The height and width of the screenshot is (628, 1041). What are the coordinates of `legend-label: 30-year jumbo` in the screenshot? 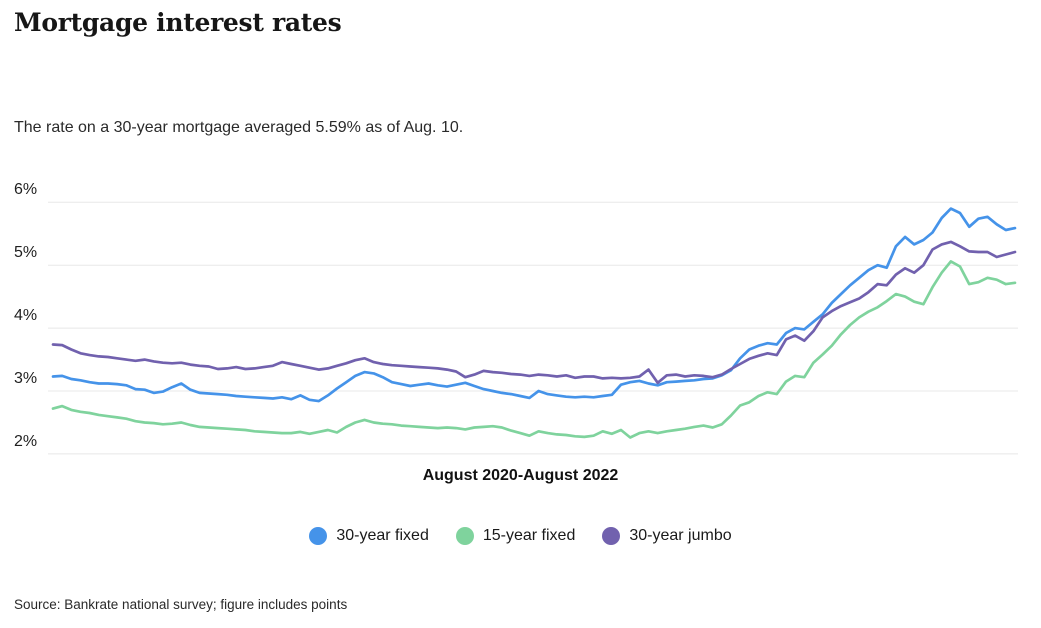 It's located at (680, 535).